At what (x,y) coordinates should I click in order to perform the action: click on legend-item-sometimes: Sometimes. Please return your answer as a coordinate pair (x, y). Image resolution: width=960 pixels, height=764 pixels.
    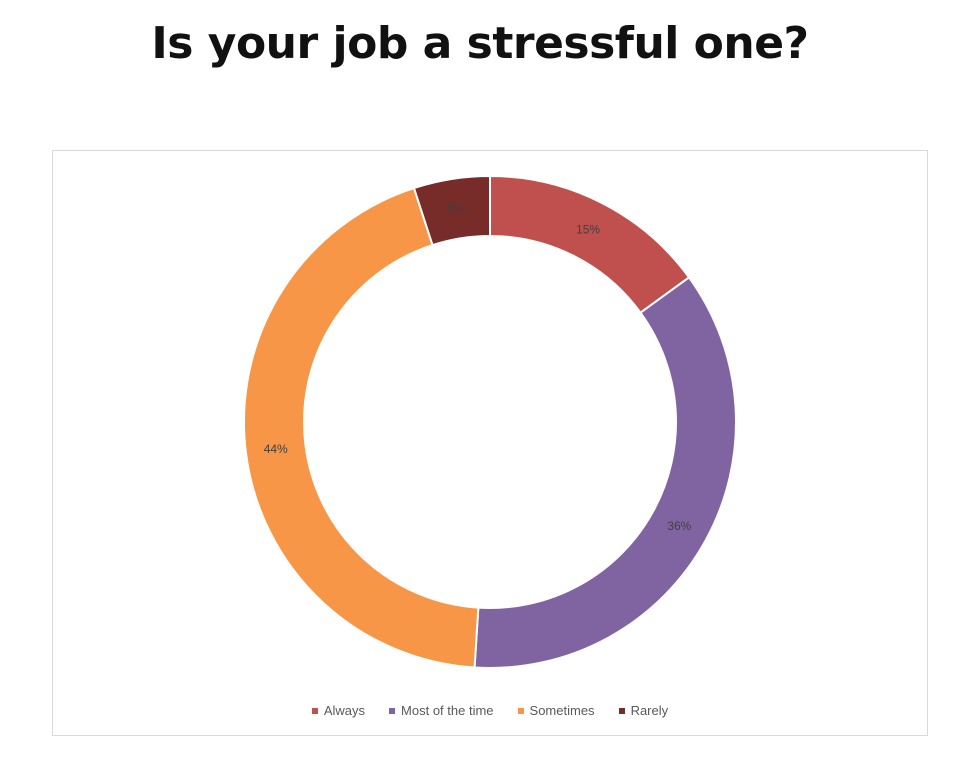
    Looking at the image, I should click on (556, 710).